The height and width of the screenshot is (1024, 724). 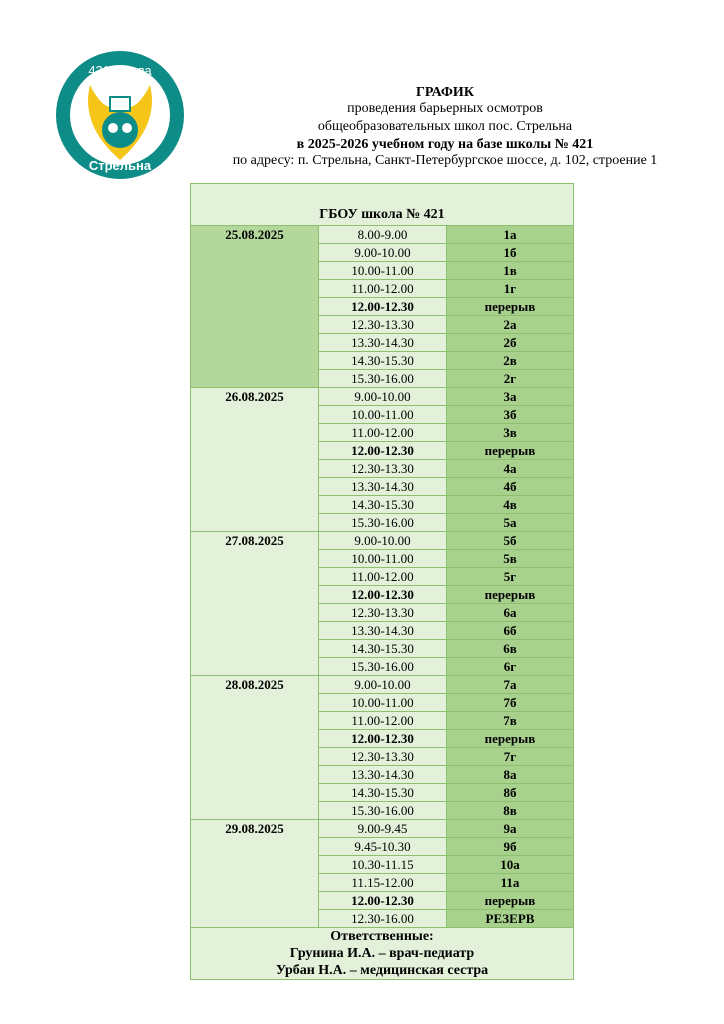 I want to click on subtitle: проведения барьерных осмотров, so click(x=445, y=108).